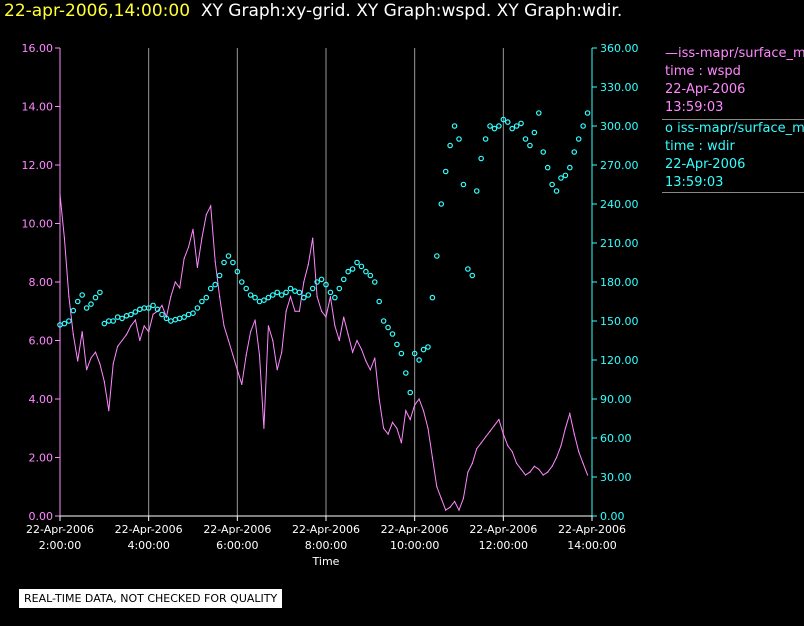  What do you see at coordinates (148, 545) in the screenshot?
I see `x-tick-time: 4:00:00` at bounding box center [148, 545].